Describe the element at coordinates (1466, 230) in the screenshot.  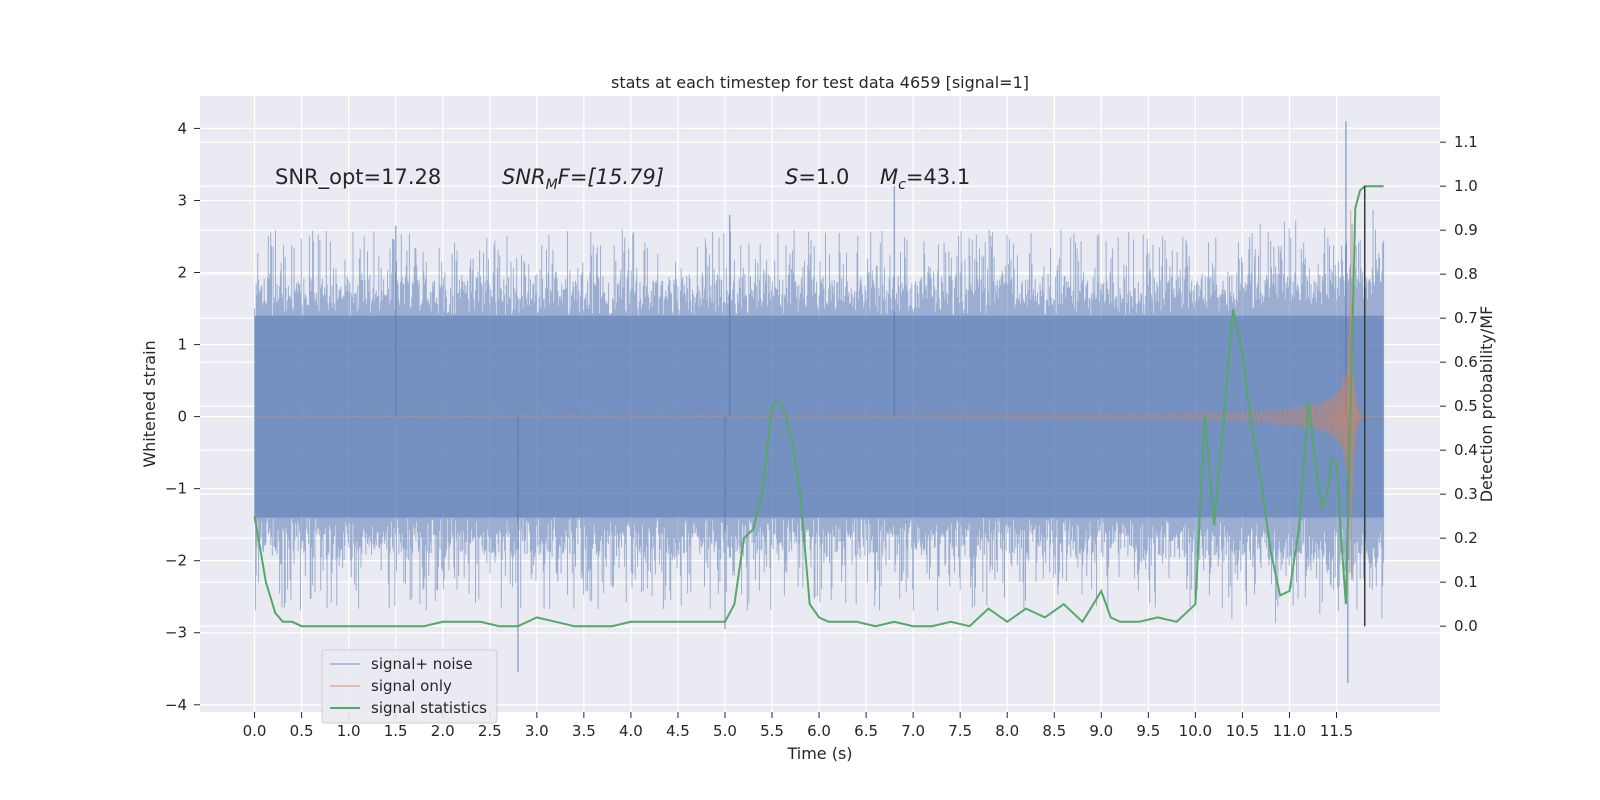
I see `y-right-tick-label: 0.9` at that location.